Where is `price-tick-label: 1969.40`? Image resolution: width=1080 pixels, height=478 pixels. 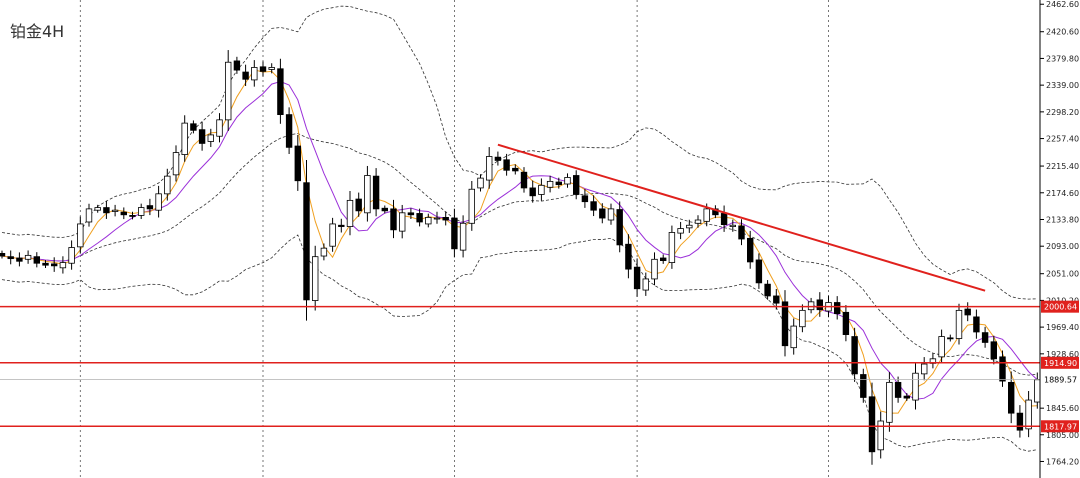
price-tick-label: 1969.40 is located at coordinates (1062, 327).